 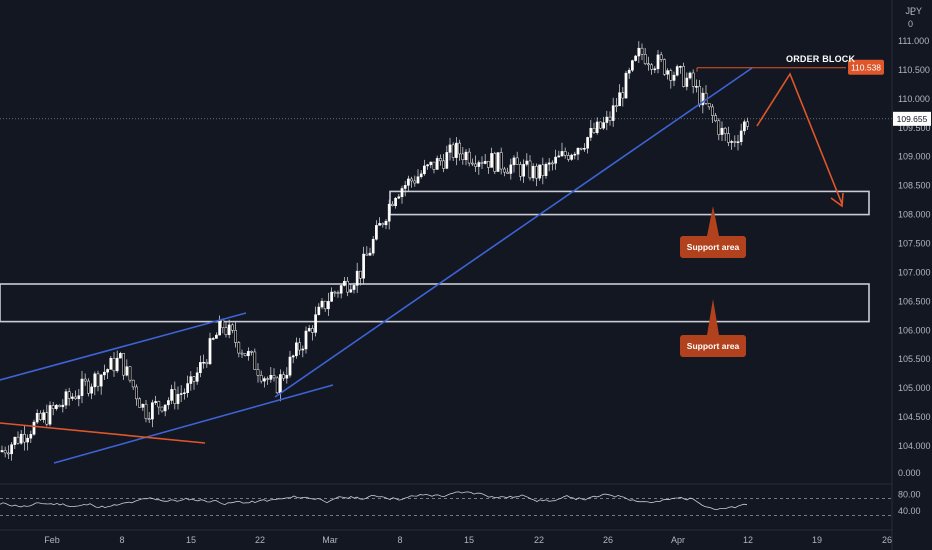 What do you see at coordinates (914, 128) in the screenshot?
I see `price-tick-label: 109.500` at bounding box center [914, 128].